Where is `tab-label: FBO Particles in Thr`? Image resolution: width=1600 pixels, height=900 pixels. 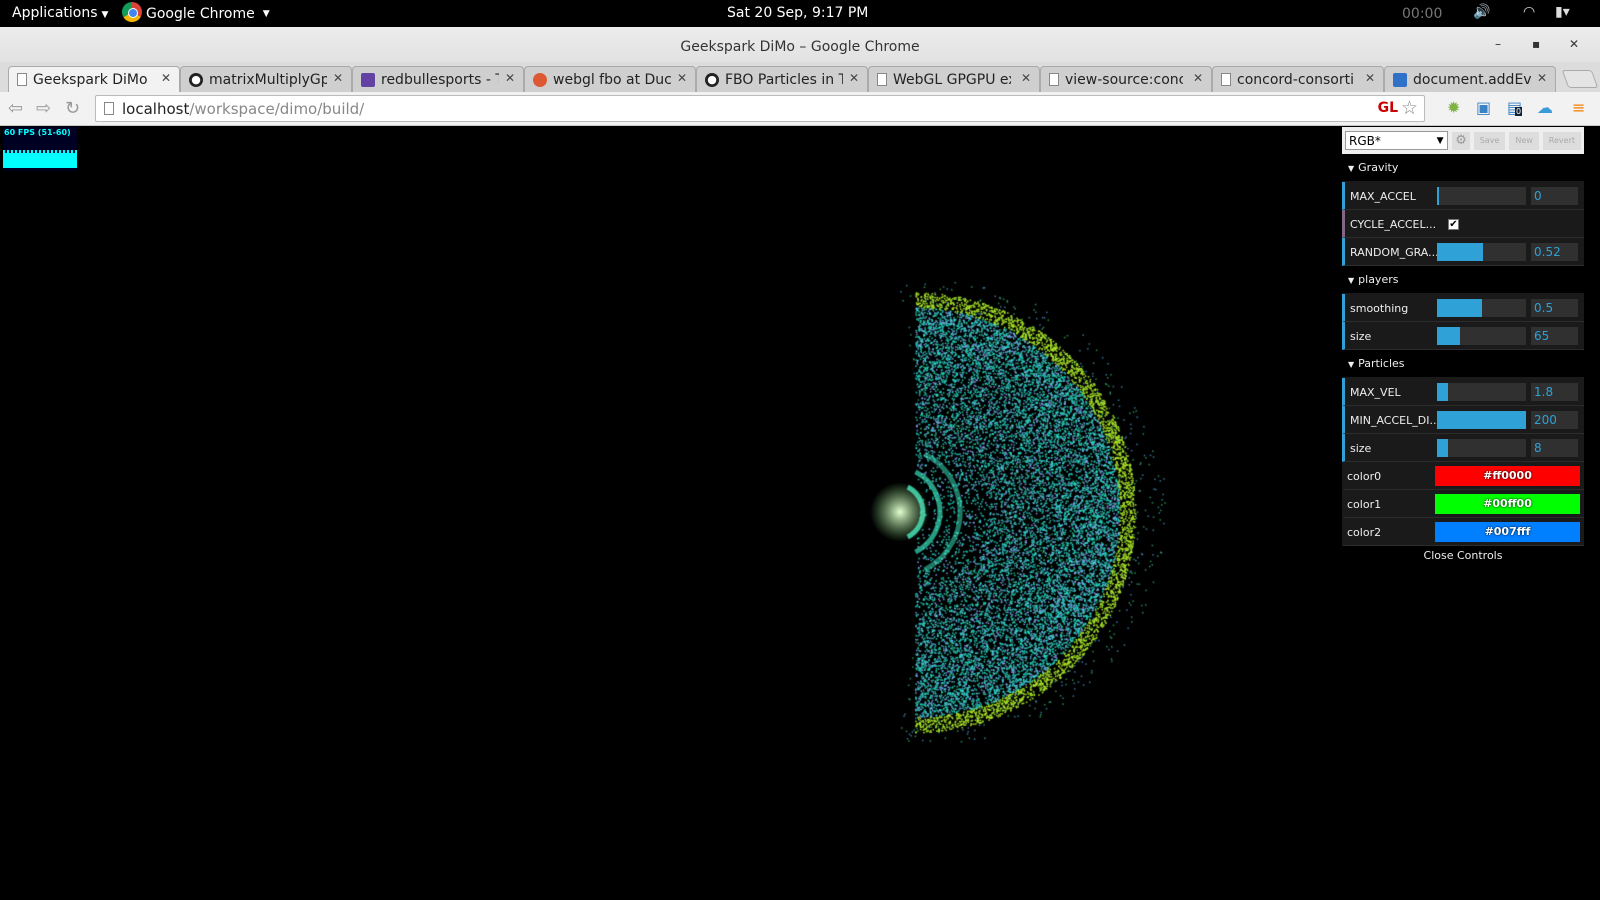 tab-label: FBO Particles in Thr is located at coordinates (784, 79).